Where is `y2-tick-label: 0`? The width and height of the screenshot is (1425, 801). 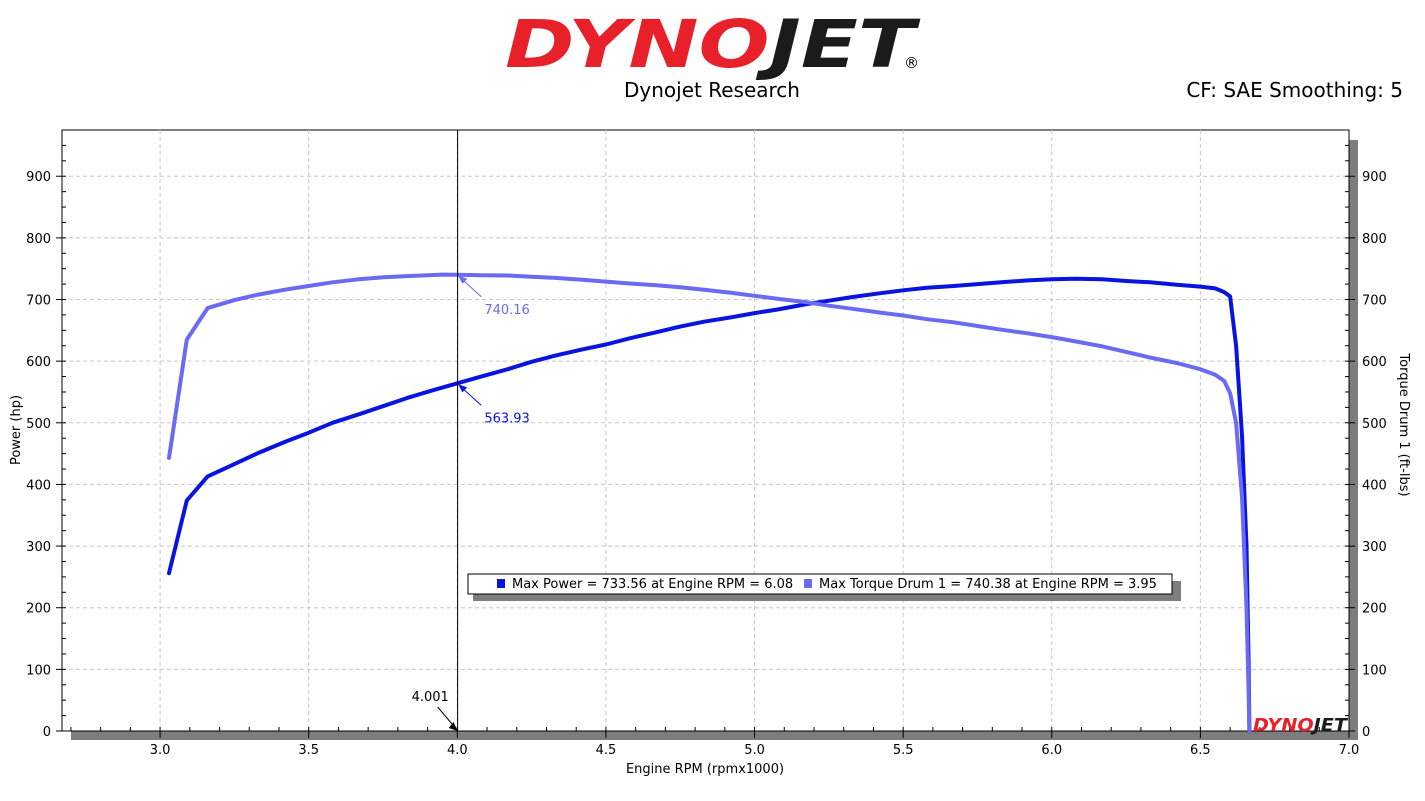
y2-tick-label: 0 is located at coordinates (1366, 732).